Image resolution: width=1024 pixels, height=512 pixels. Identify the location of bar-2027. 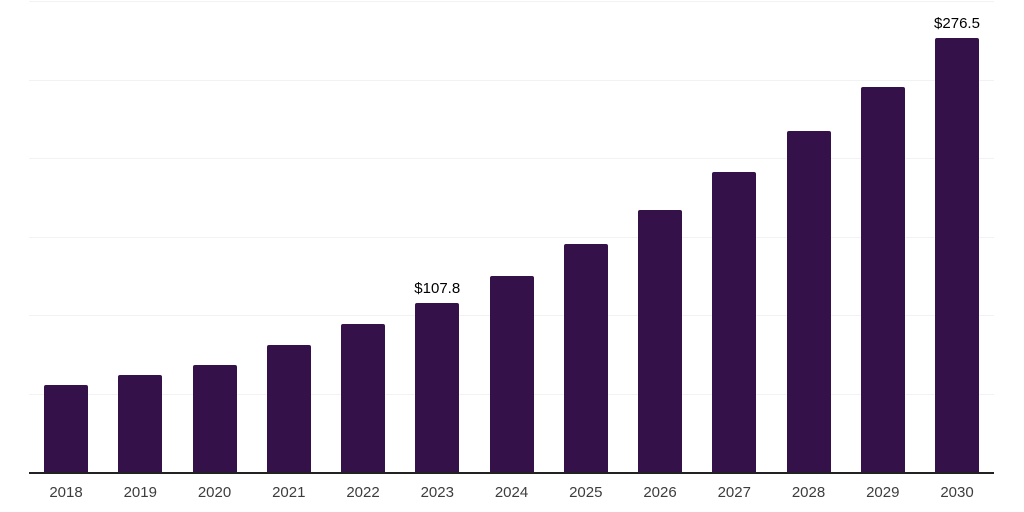
(734, 322).